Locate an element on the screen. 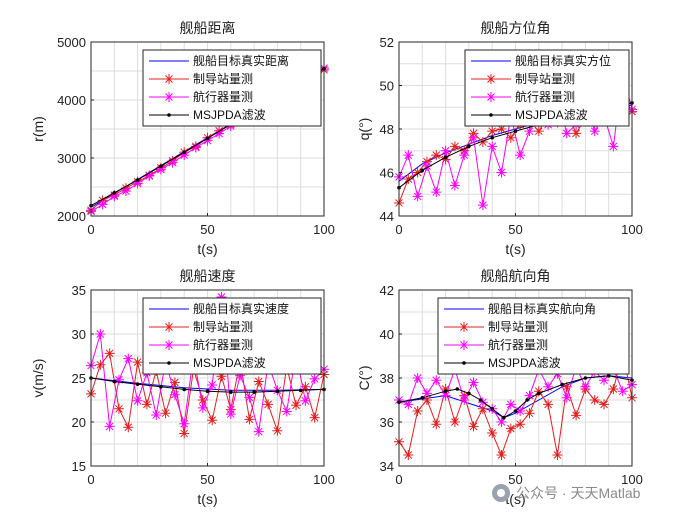  y-tick-label: 34 is located at coordinates (387, 466).